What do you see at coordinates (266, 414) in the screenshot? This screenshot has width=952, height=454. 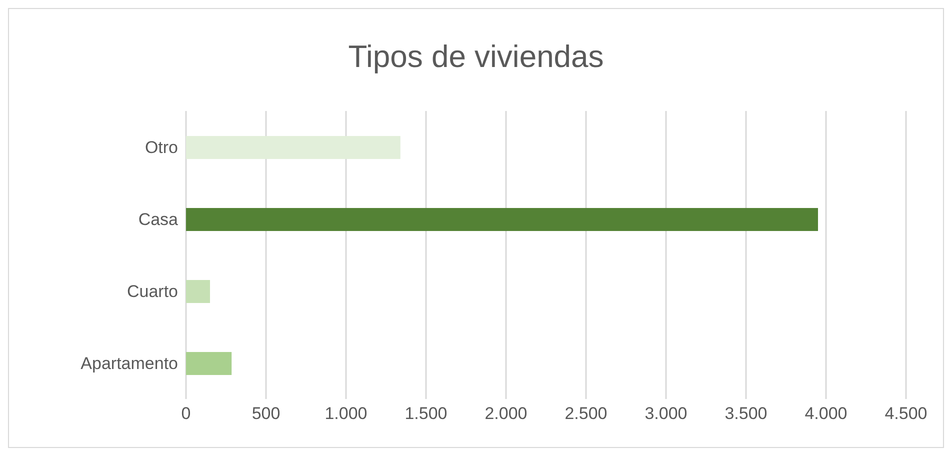 I see `x-tick-label: 500` at bounding box center [266, 414].